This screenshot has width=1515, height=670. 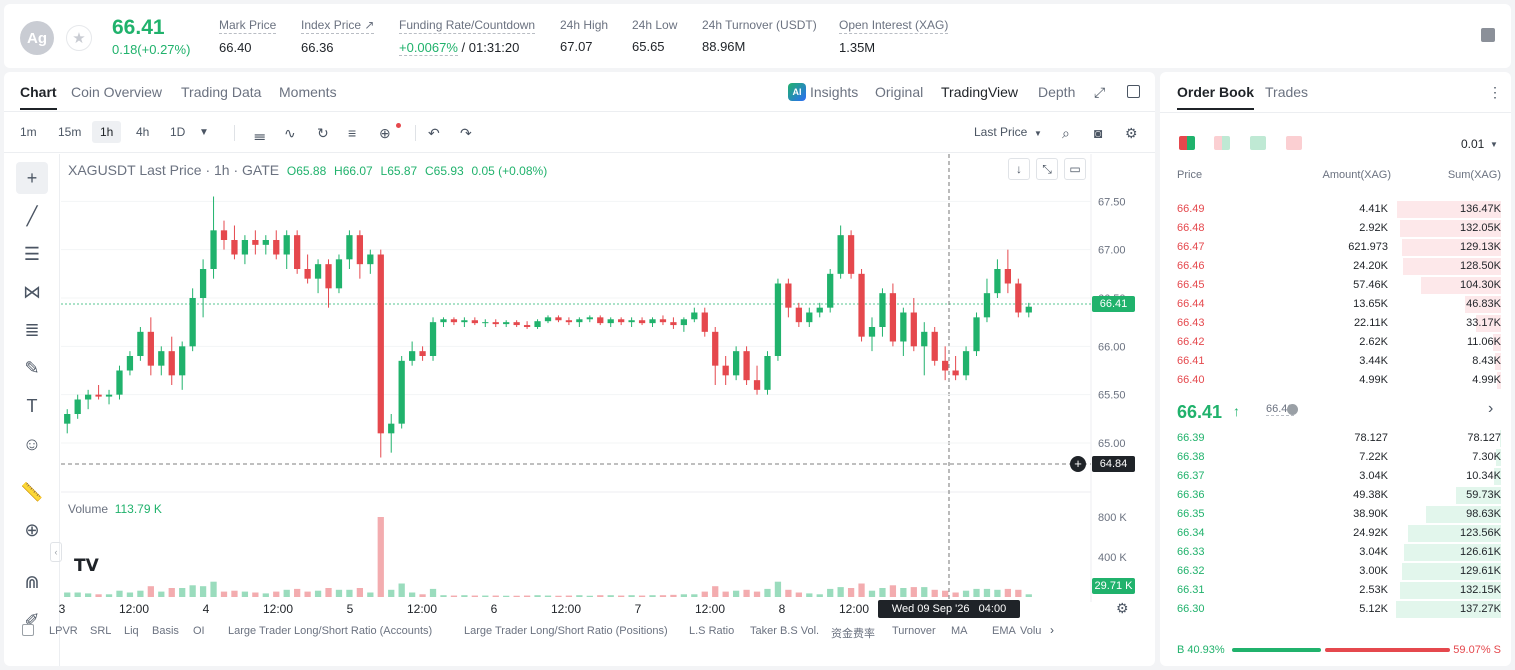 What do you see at coordinates (1066, 133) in the screenshot?
I see `search-icon: ⌕` at bounding box center [1066, 133].